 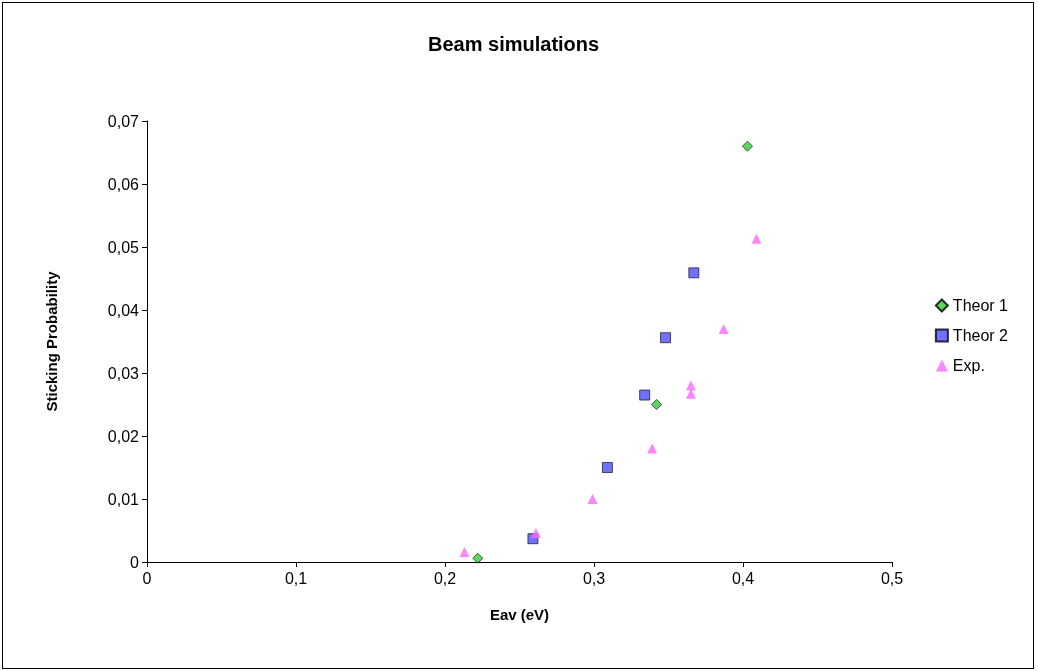 What do you see at coordinates (123, 499) in the screenshot?
I see `y-tick-label: 0,01` at bounding box center [123, 499].